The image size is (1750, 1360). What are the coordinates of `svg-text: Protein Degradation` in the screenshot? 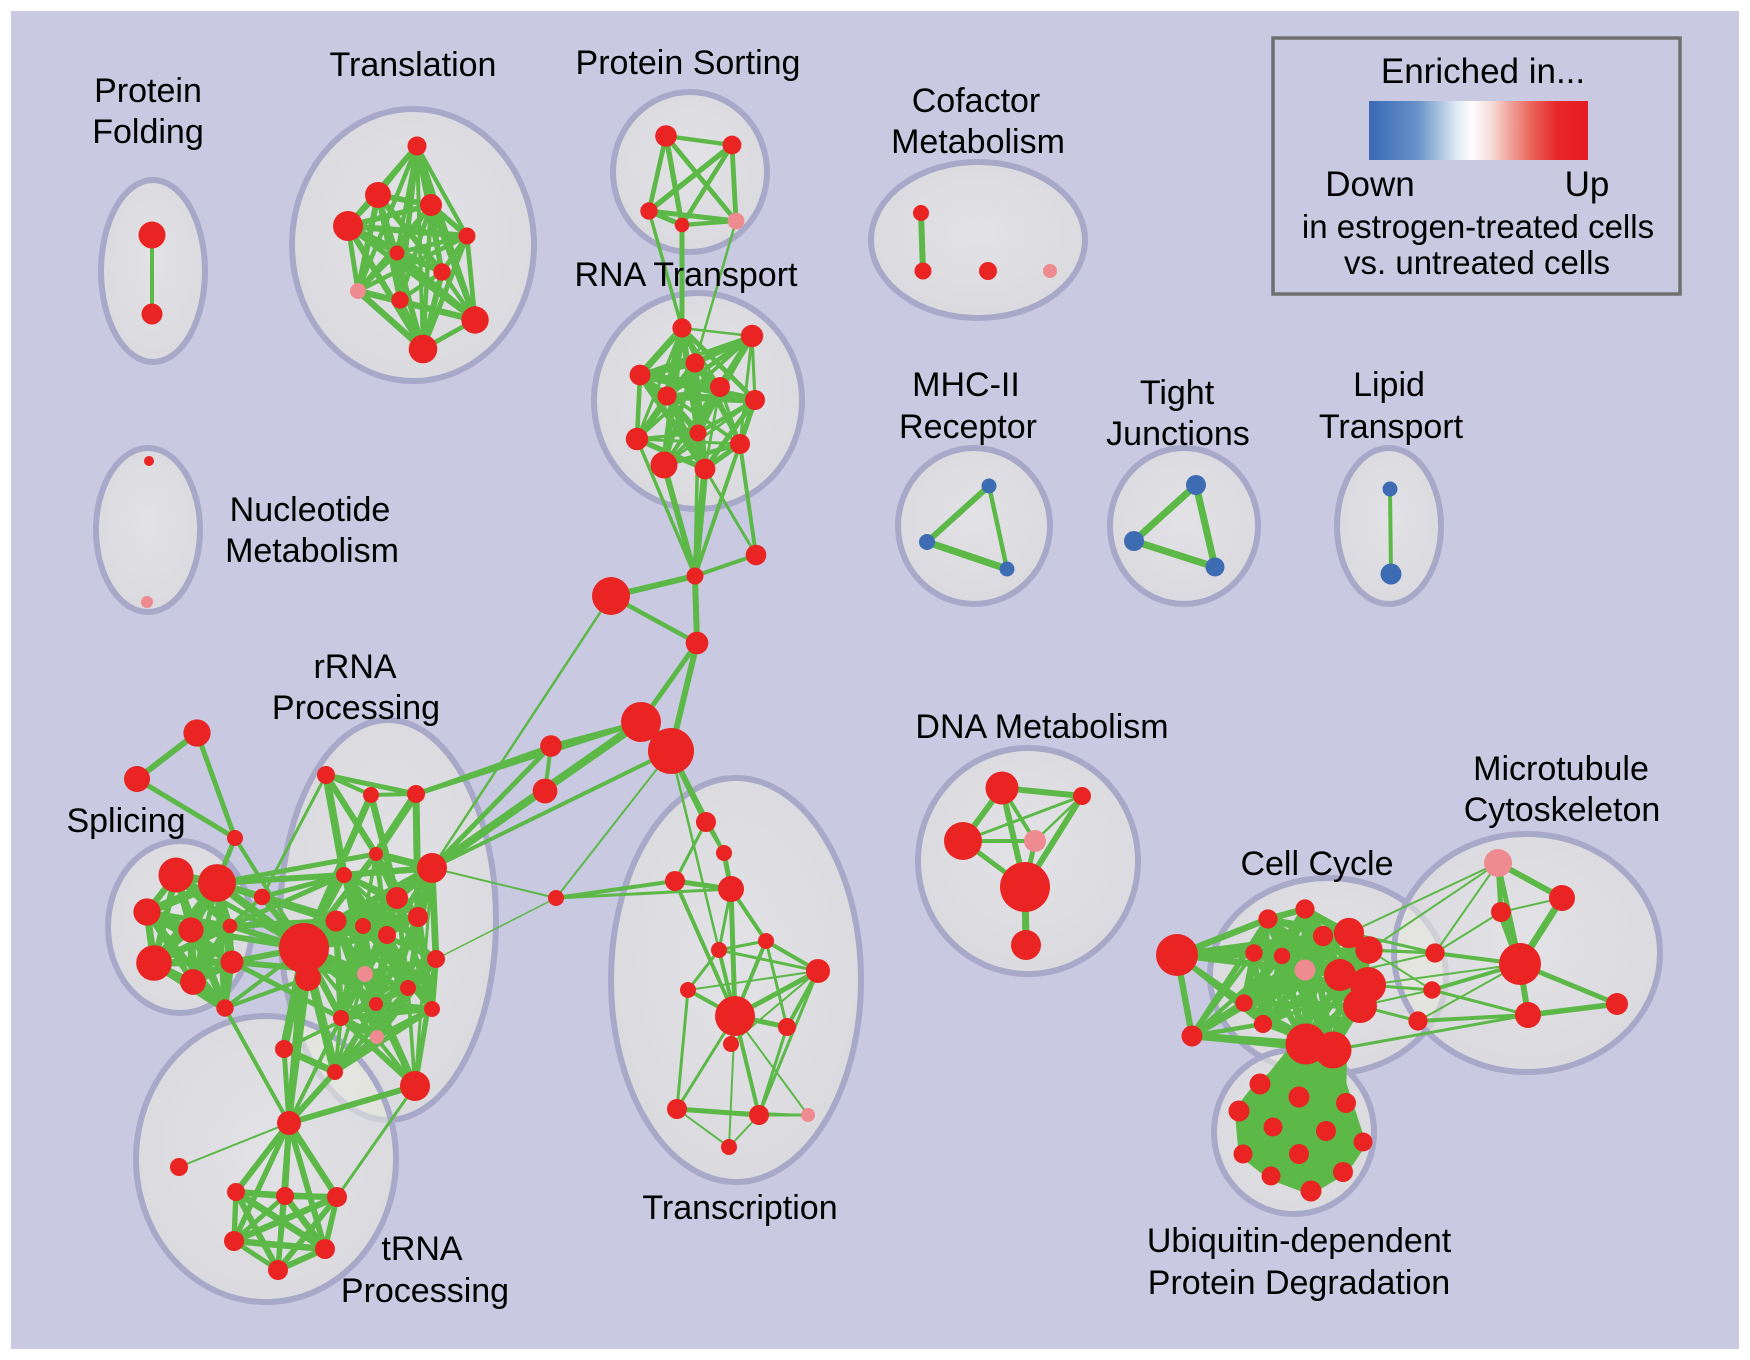 It's located at (1299, 1283).